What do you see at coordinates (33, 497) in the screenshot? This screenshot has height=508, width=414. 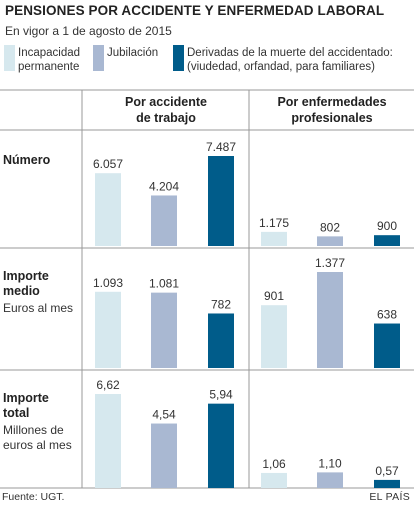 I see `source-note: Fuente: UGT.` at bounding box center [33, 497].